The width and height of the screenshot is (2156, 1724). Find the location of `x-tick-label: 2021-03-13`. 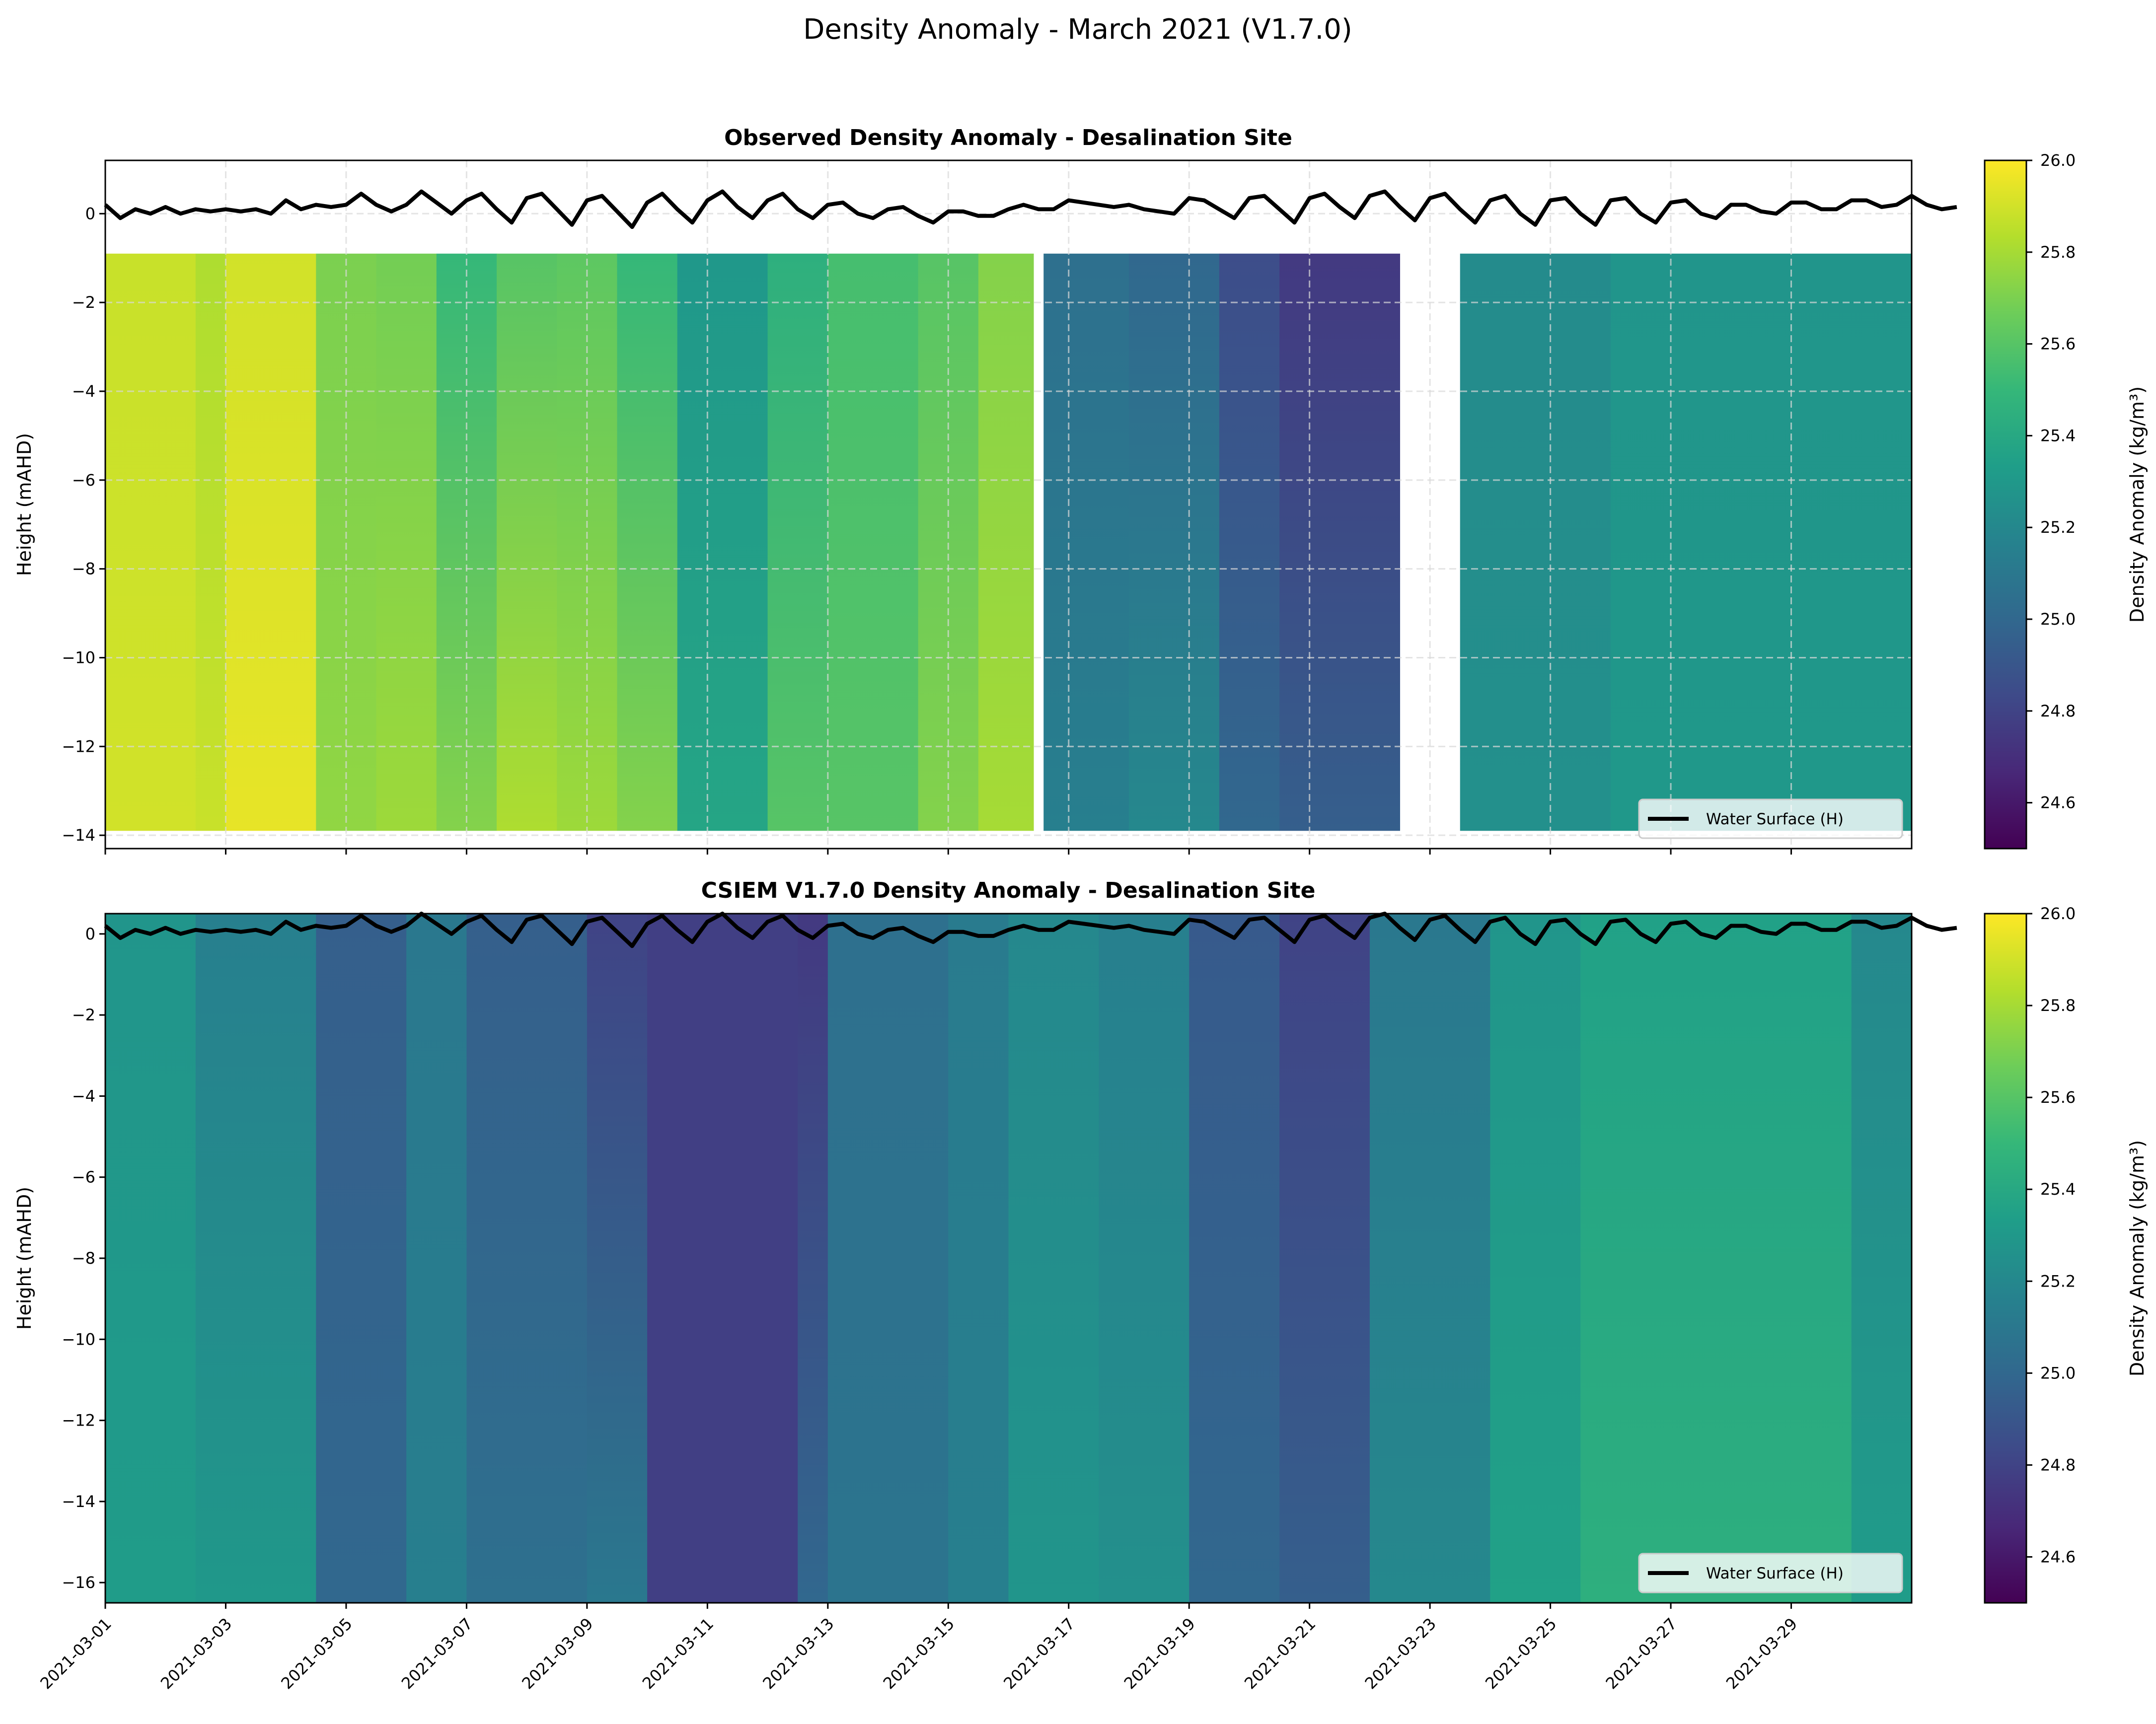

x-tick-label: 2021-03-13 is located at coordinates (798, 1654).